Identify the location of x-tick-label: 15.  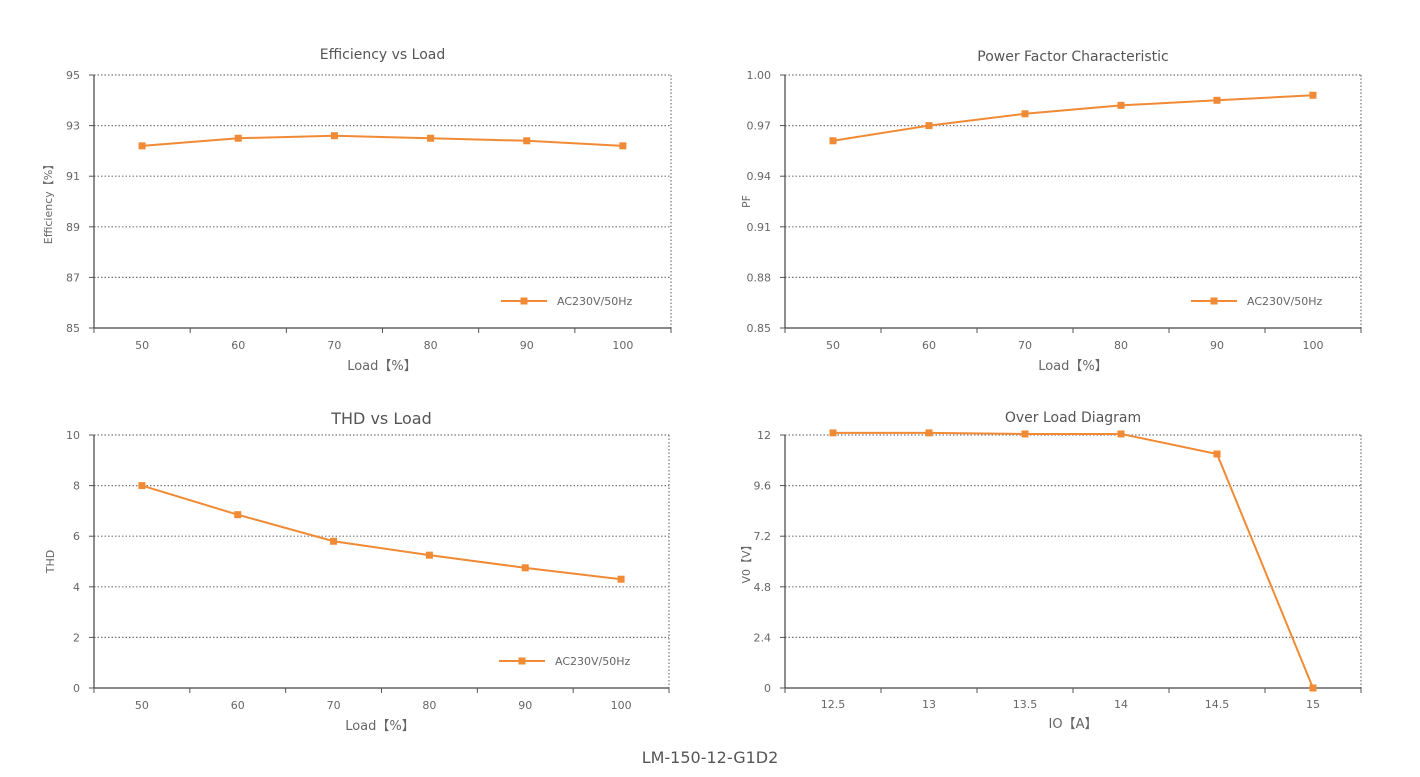
(1313, 704).